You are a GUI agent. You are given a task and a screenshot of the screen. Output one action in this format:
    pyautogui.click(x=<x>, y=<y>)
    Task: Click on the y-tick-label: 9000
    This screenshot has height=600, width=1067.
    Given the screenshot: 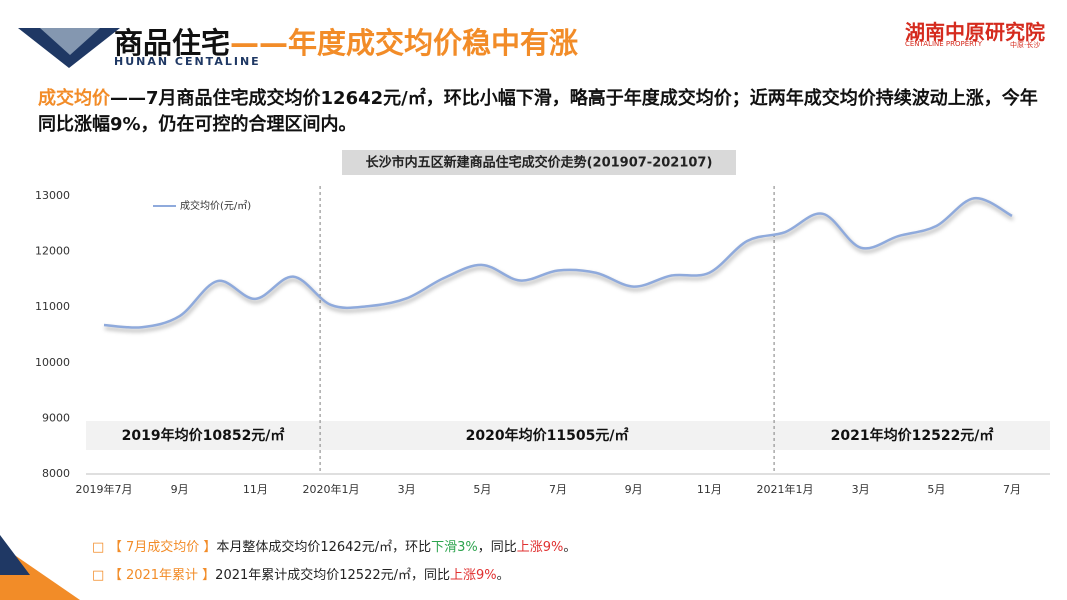 What is the action you would take?
    pyautogui.click(x=56, y=417)
    